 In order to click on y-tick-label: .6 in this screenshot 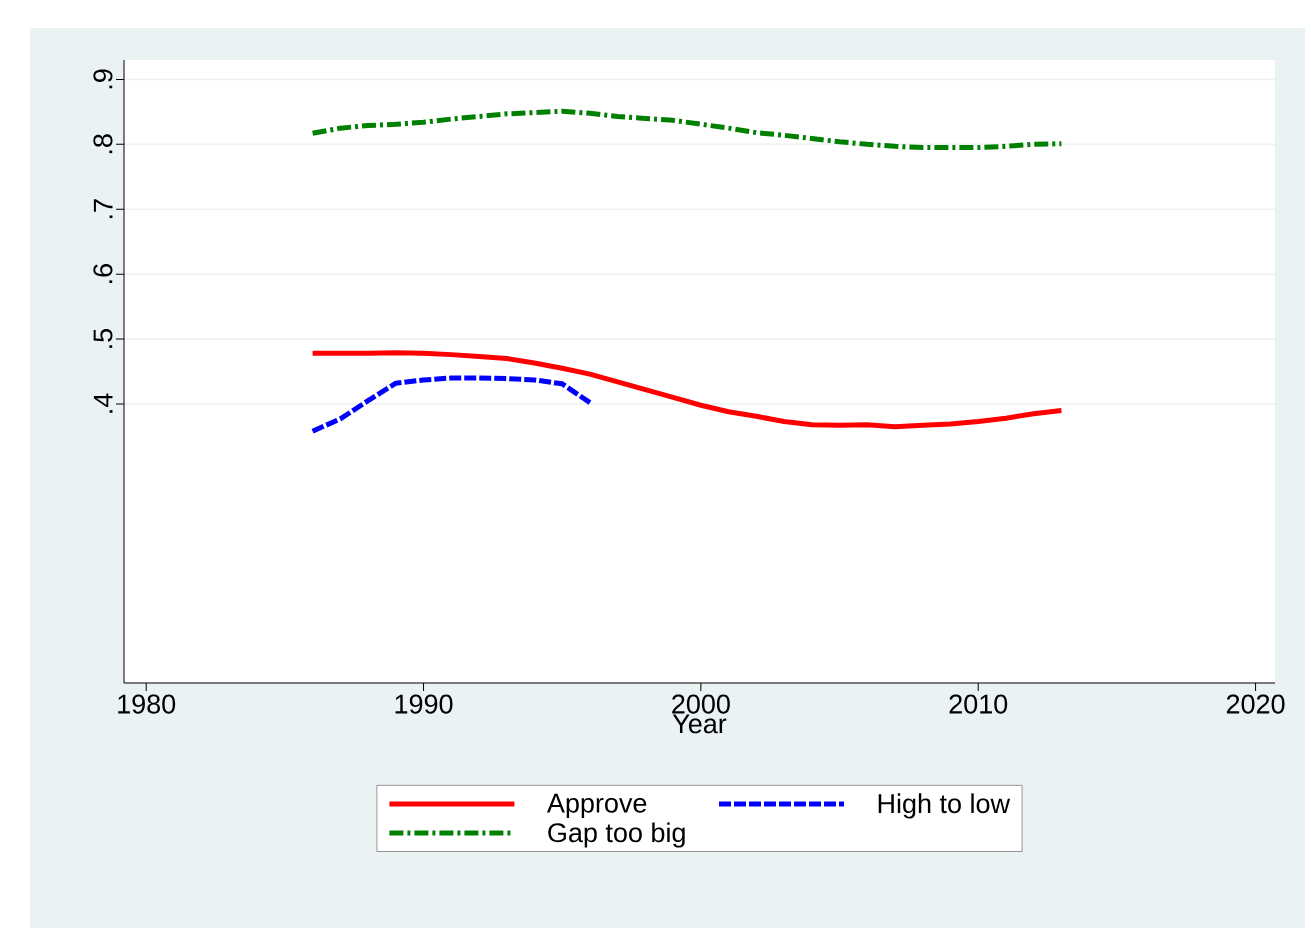, I will do `click(103, 273)`.